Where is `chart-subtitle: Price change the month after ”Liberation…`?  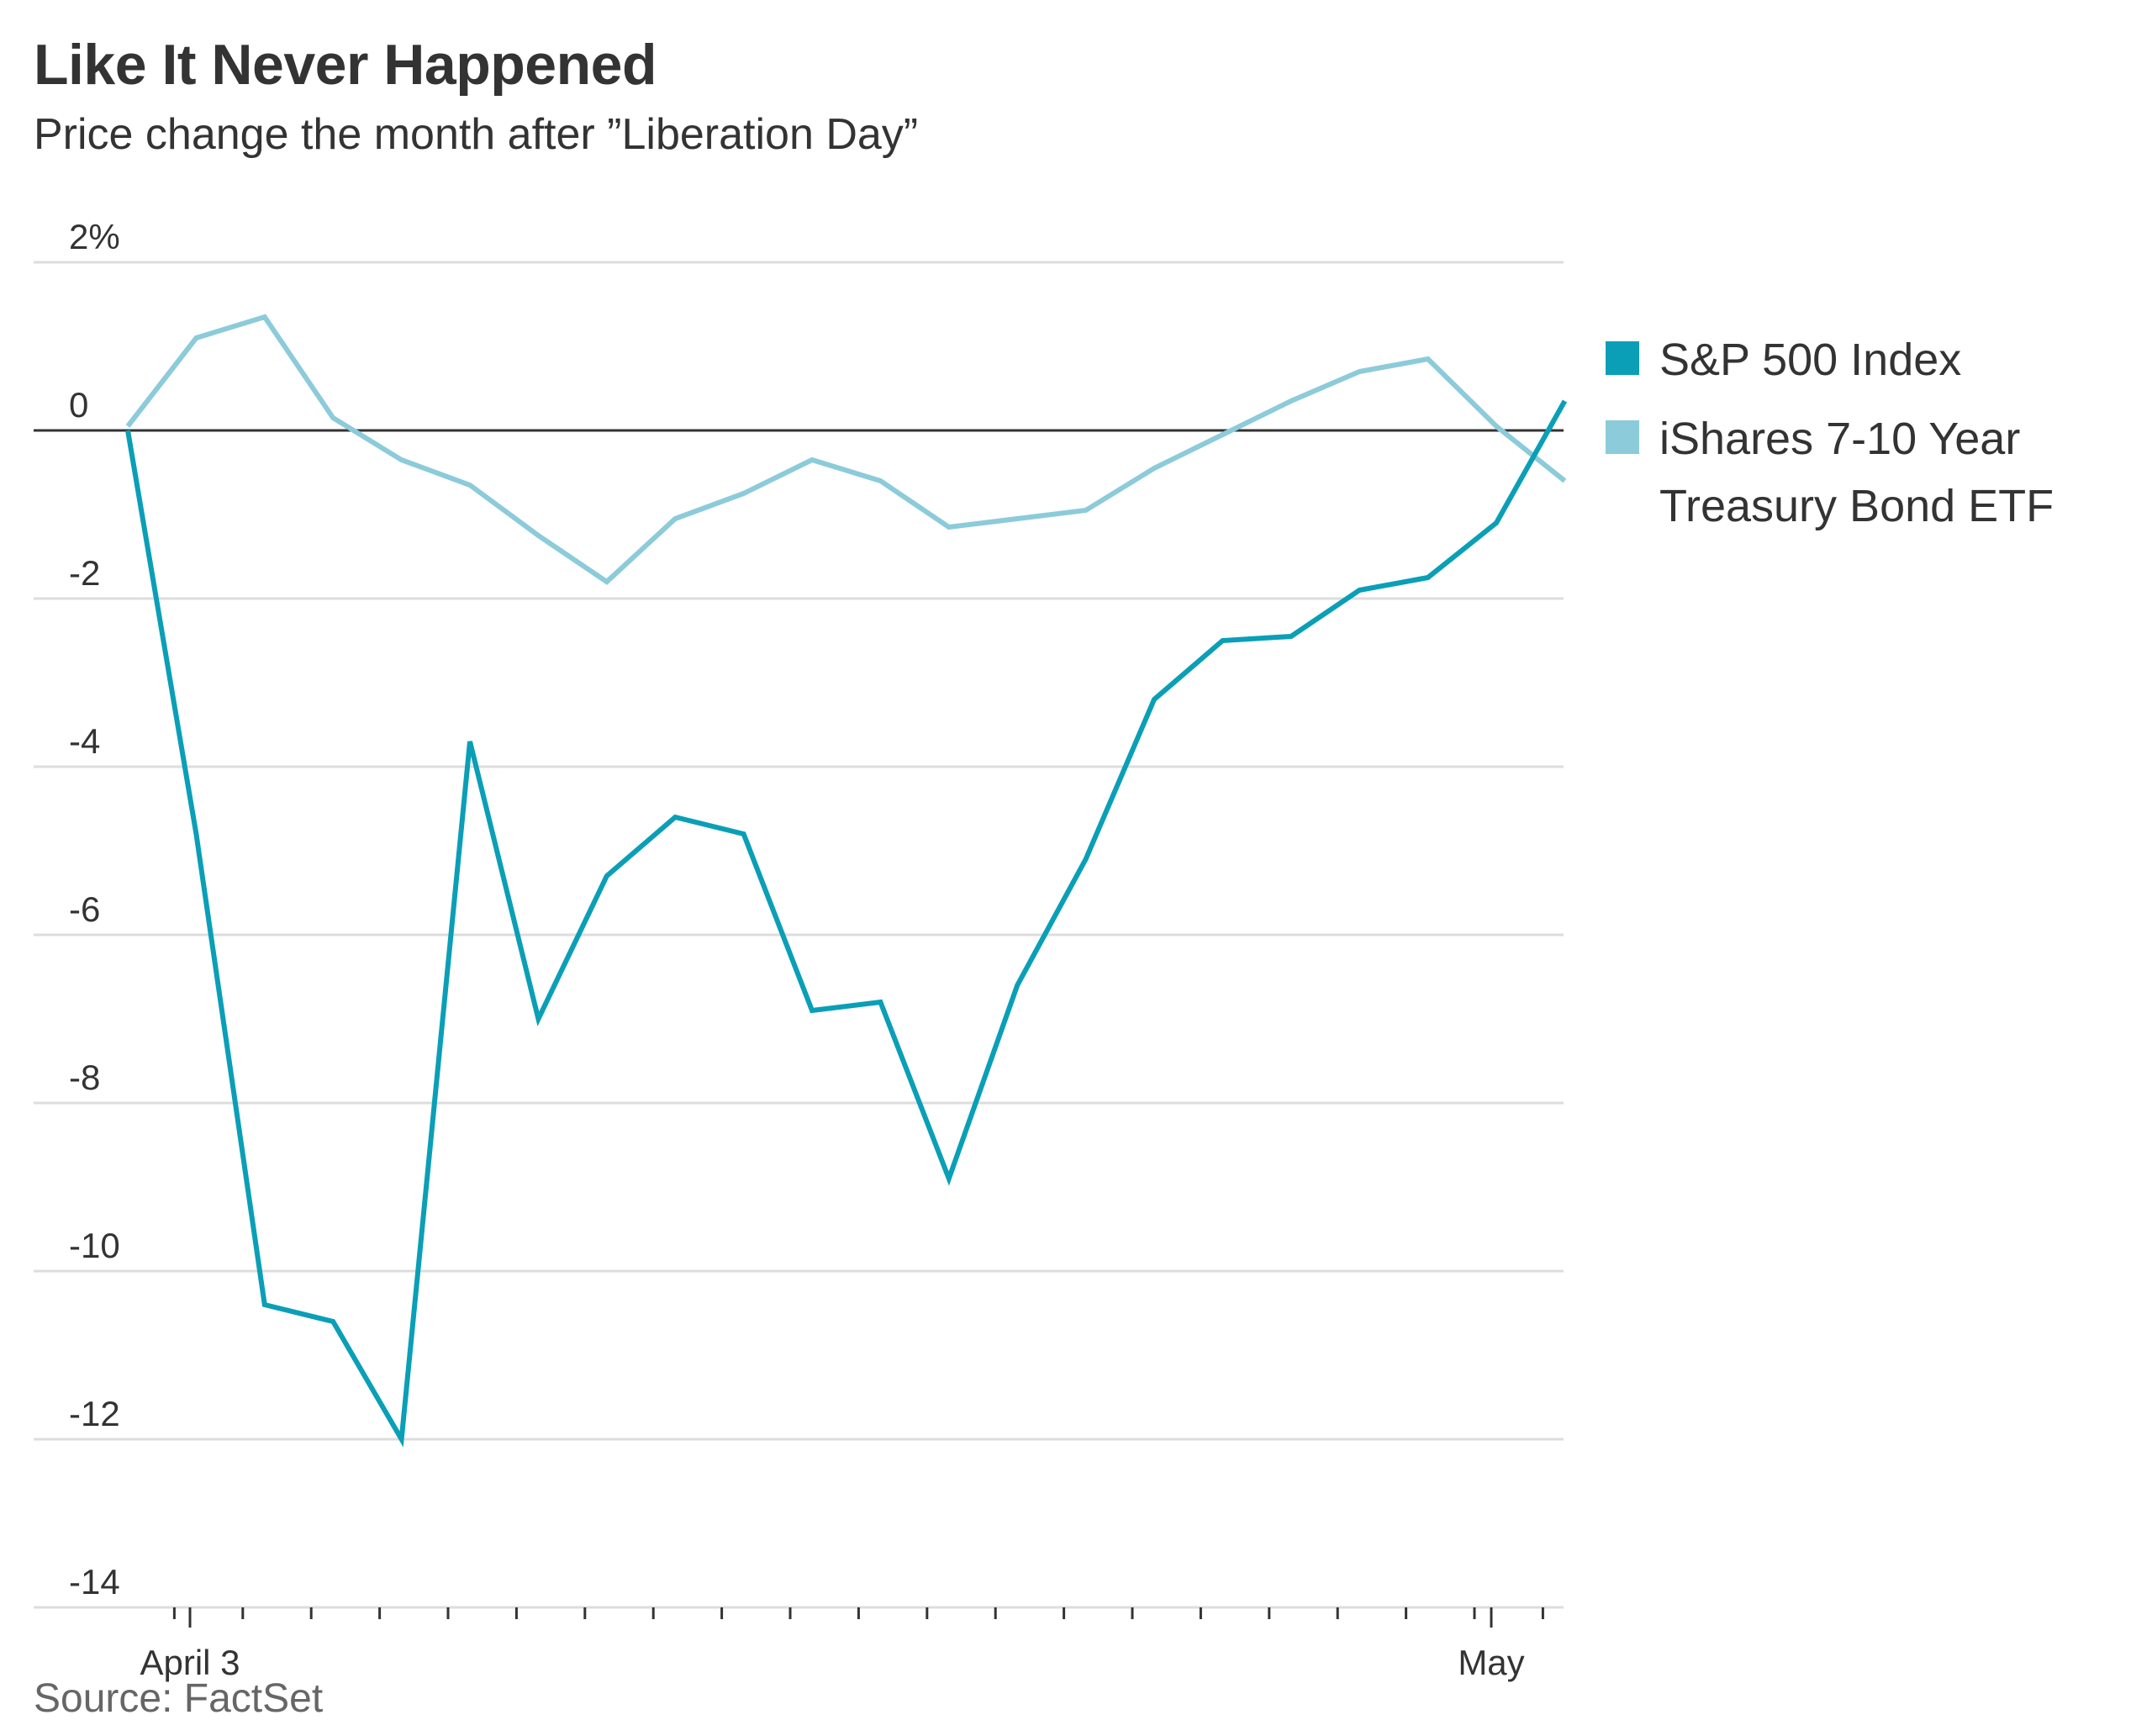
chart-subtitle: Price change the month after ”Liberation… is located at coordinates (477, 134).